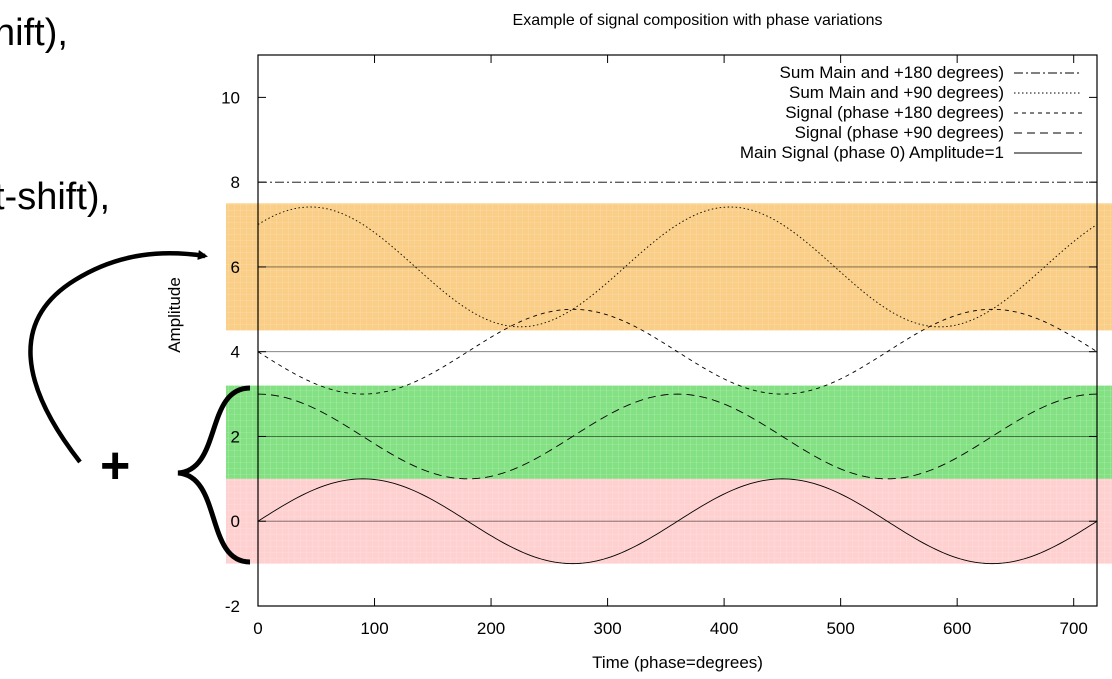 The width and height of the screenshot is (1112, 679). Describe the element at coordinates (115, 466) in the screenshot. I see `plus-sign: +` at that location.